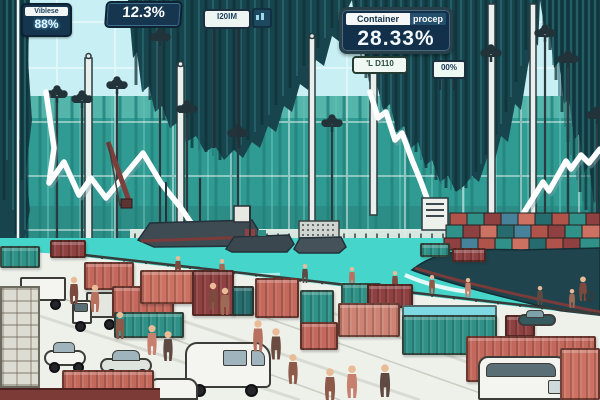 The image size is (600, 400). I want to click on stat-box-main-header: Container procep, so click(396, 19).